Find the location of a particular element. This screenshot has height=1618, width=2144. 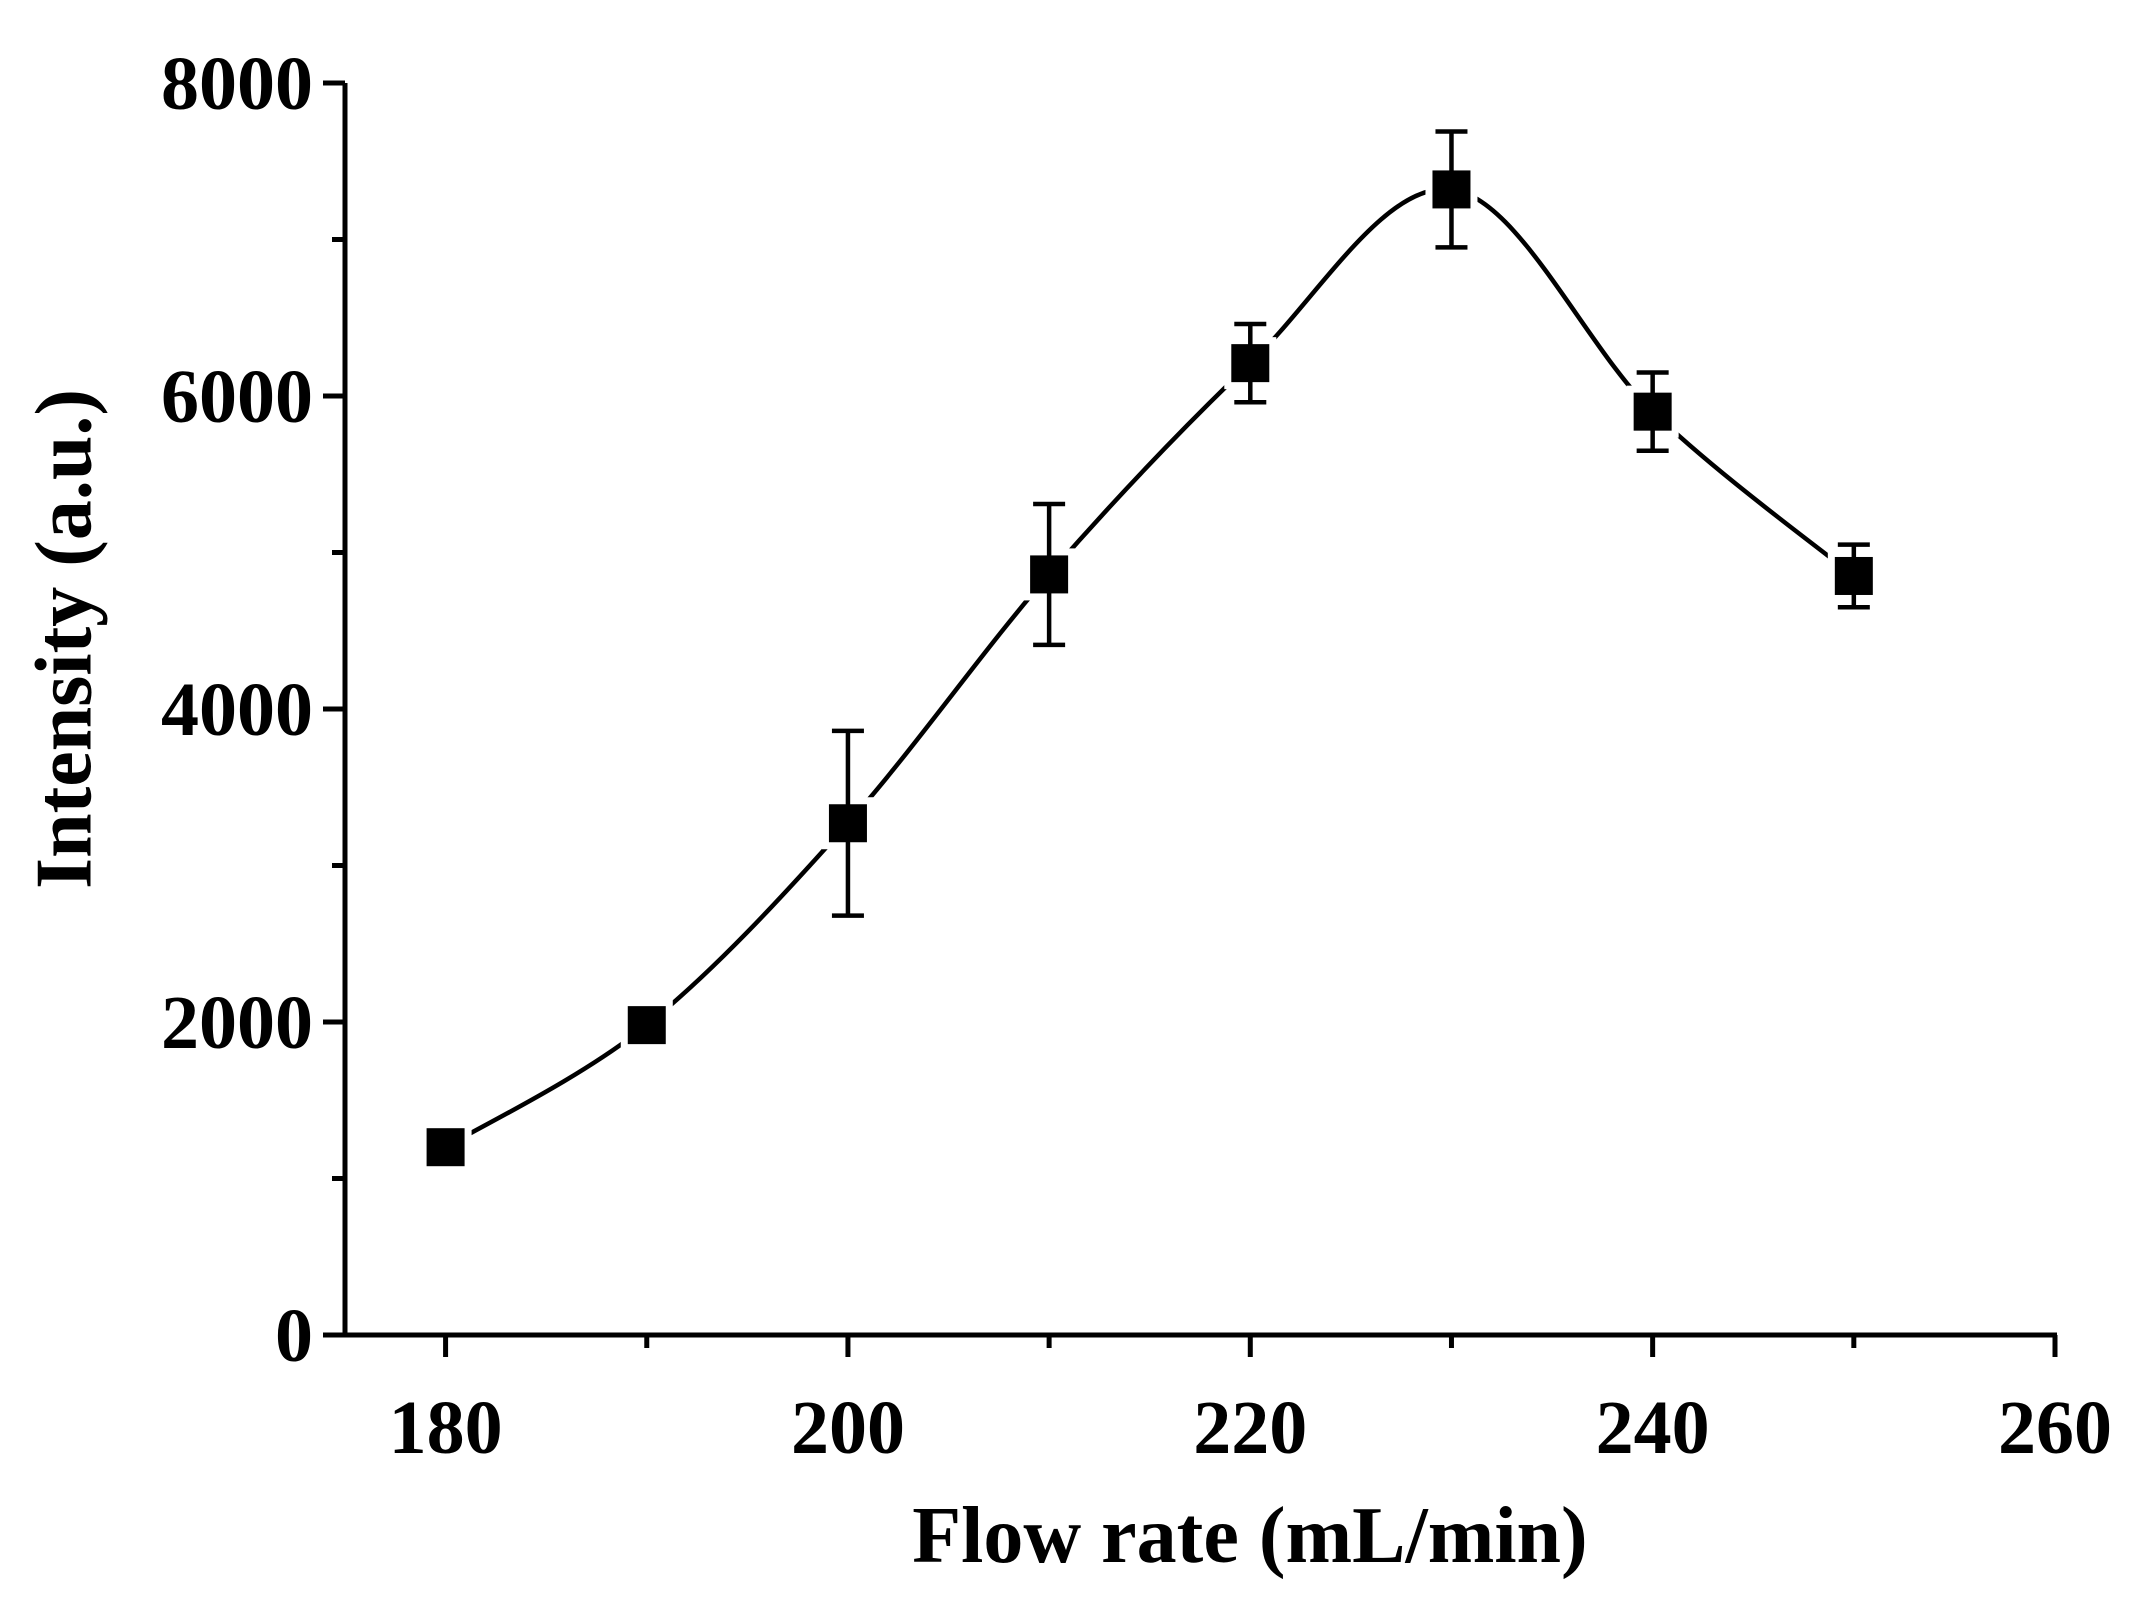

y-tick-label: 6000 is located at coordinates (237, 397).